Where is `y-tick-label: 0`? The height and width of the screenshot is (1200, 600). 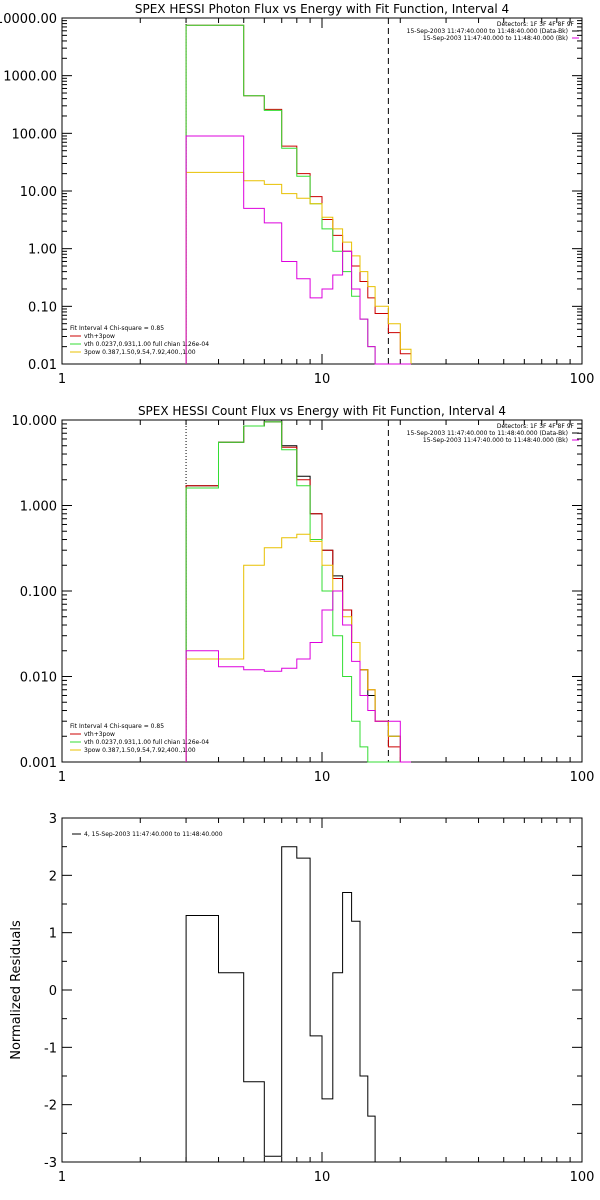
y-tick-label: 0 is located at coordinates (53, 991).